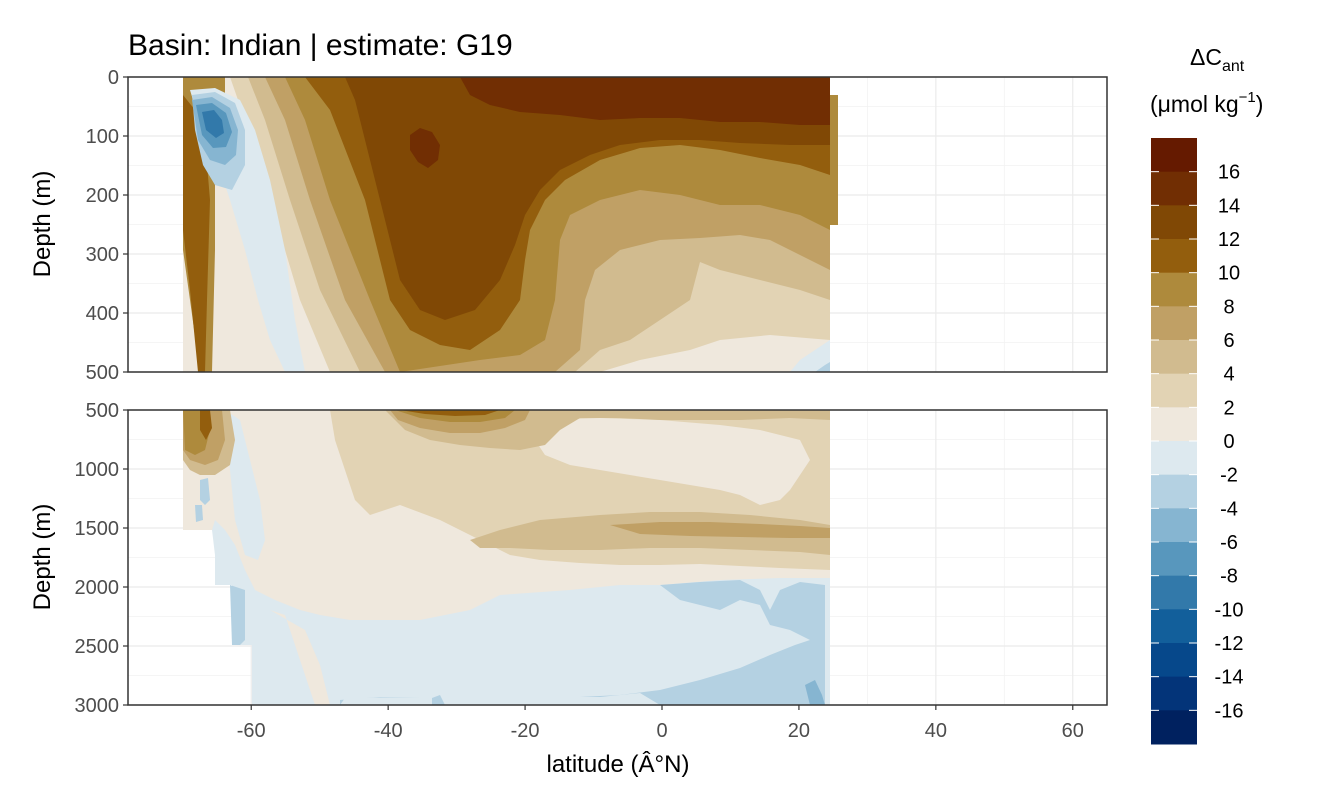  What do you see at coordinates (1229, 577) in the screenshot?
I see `legend-label: -8` at bounding box center [1229, 577].